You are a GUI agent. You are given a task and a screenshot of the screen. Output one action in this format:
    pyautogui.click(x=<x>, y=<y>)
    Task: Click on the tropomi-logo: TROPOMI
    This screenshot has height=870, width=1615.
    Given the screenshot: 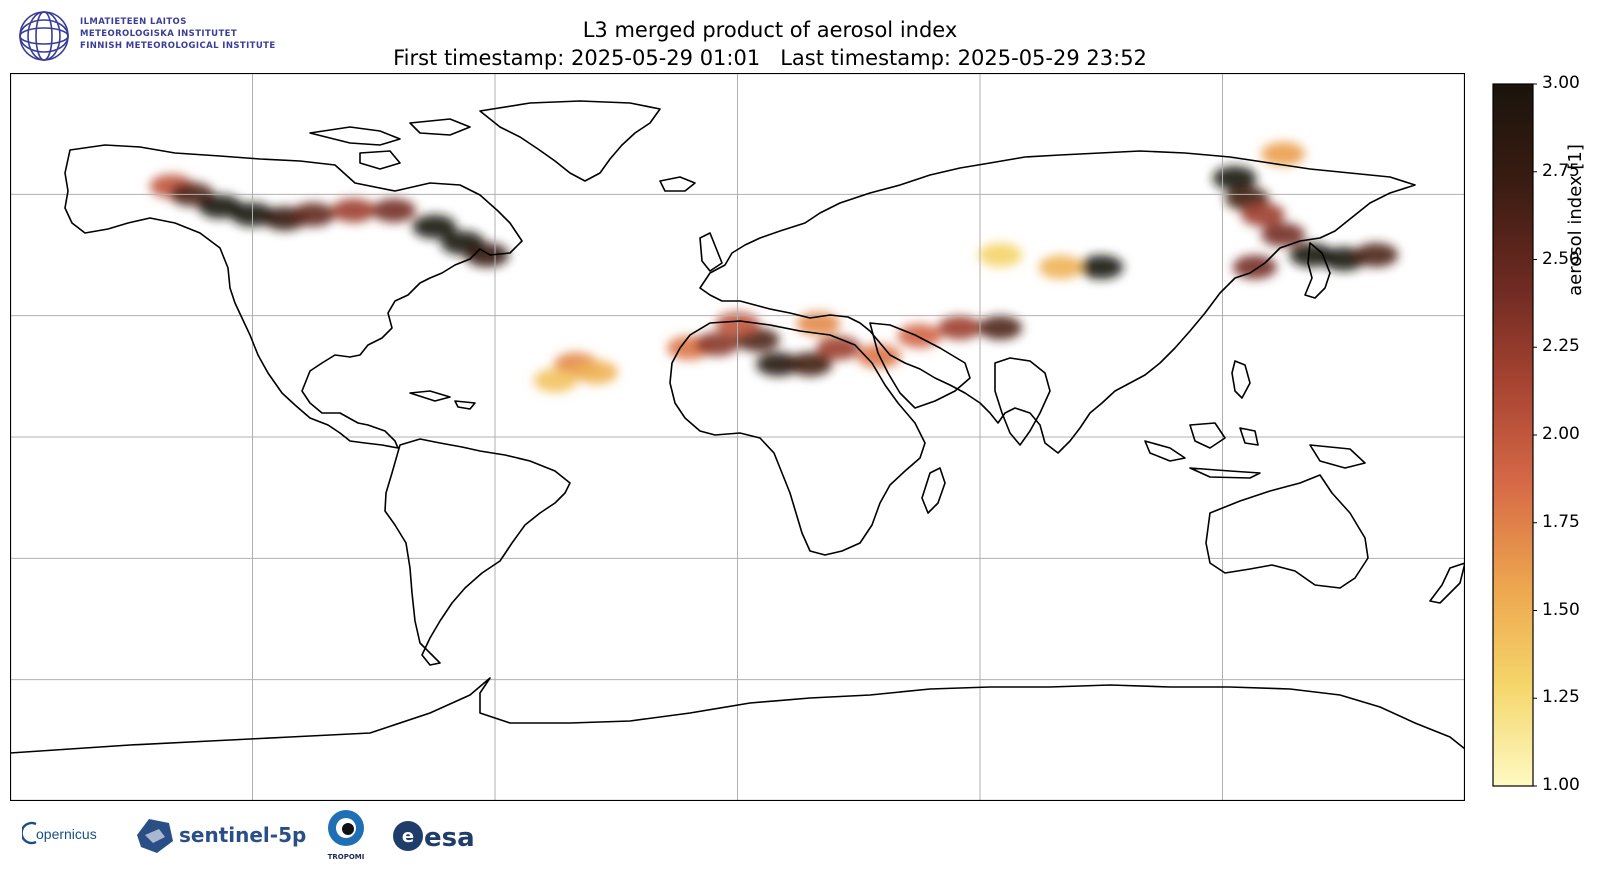 What is the action you would take?
    pyautogui.click(x=346, y=835)
    